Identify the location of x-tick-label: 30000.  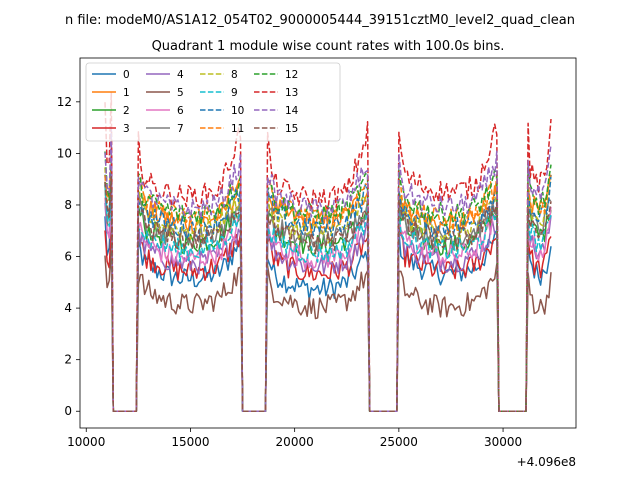
(503, 442).